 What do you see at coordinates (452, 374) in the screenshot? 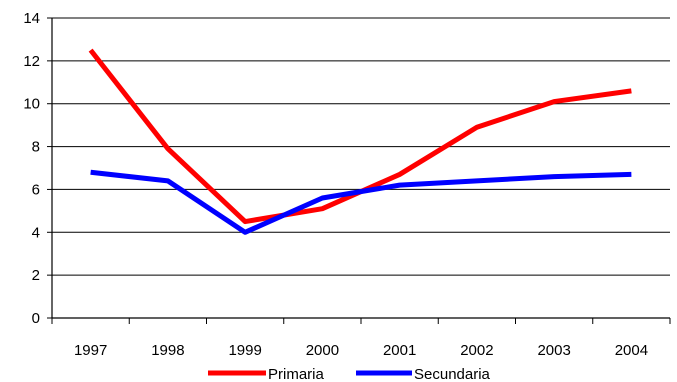
I see `legend-label-secundaria: Secundaria` at bounding box center [452, 374].